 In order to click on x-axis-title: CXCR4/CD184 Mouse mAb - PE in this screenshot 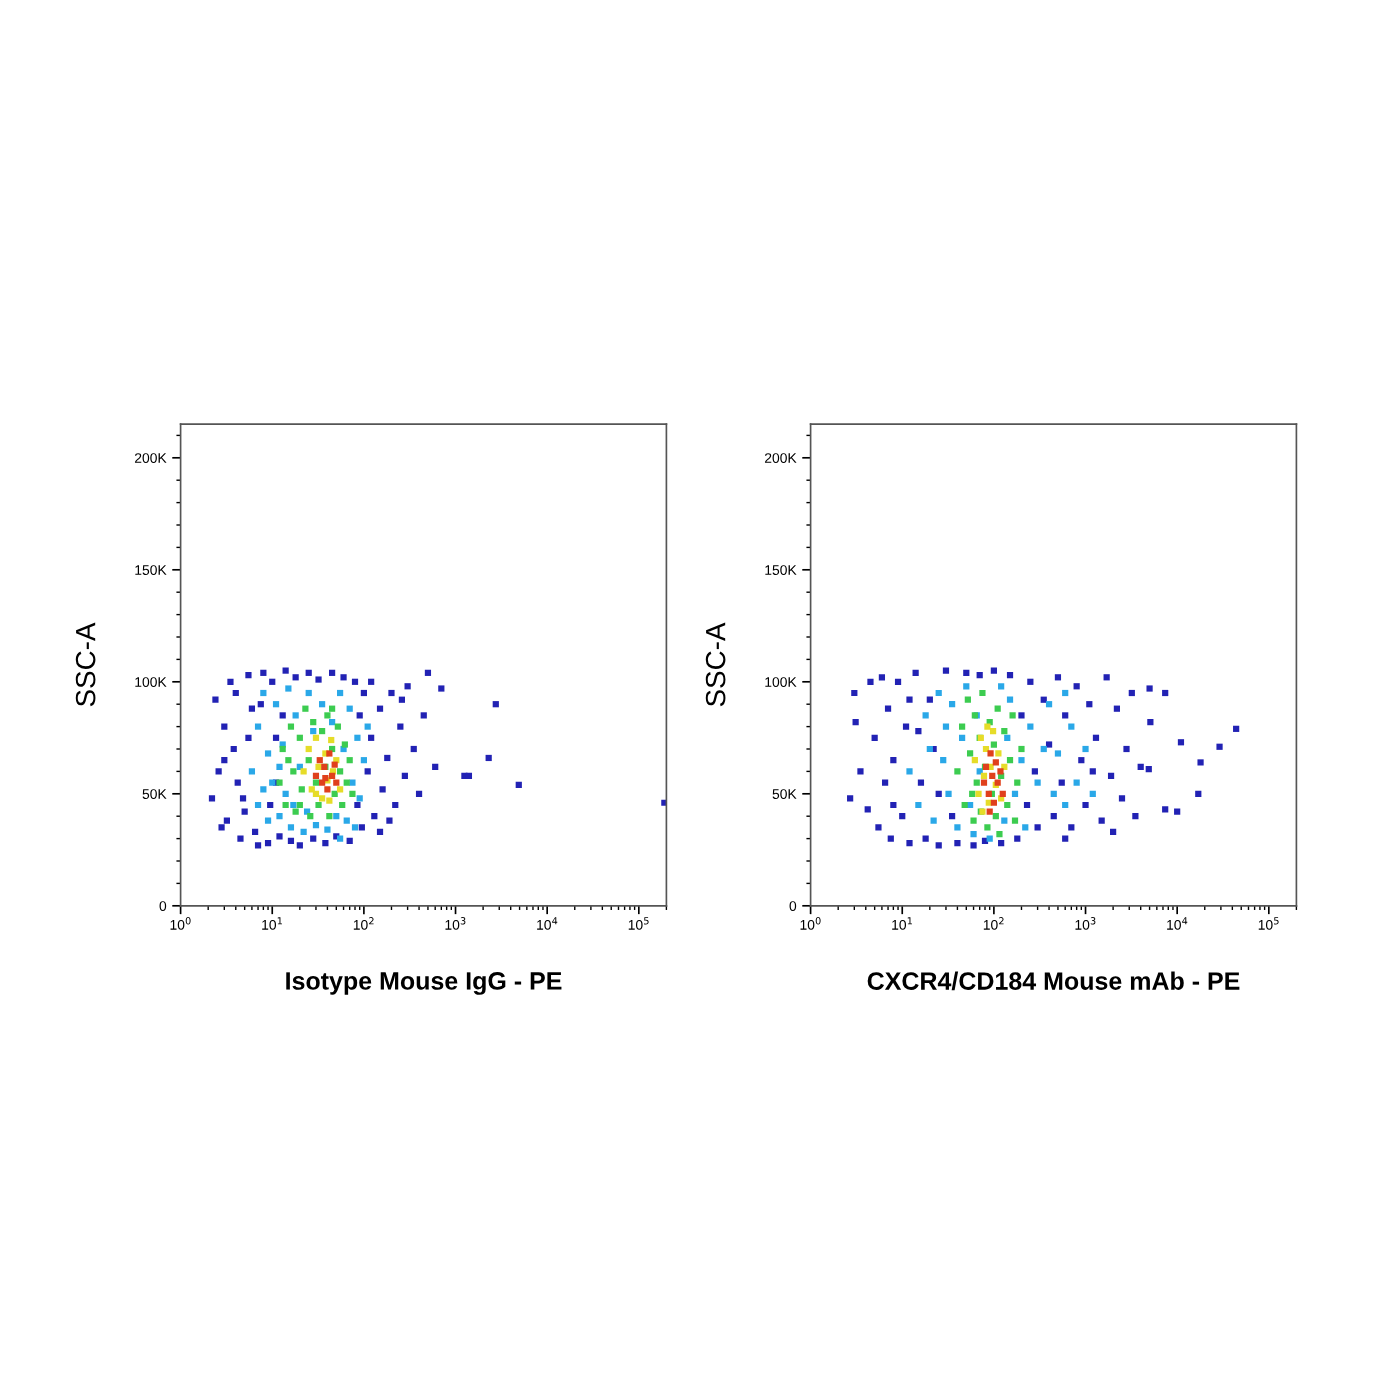, I will do `click(1053, 981)`.